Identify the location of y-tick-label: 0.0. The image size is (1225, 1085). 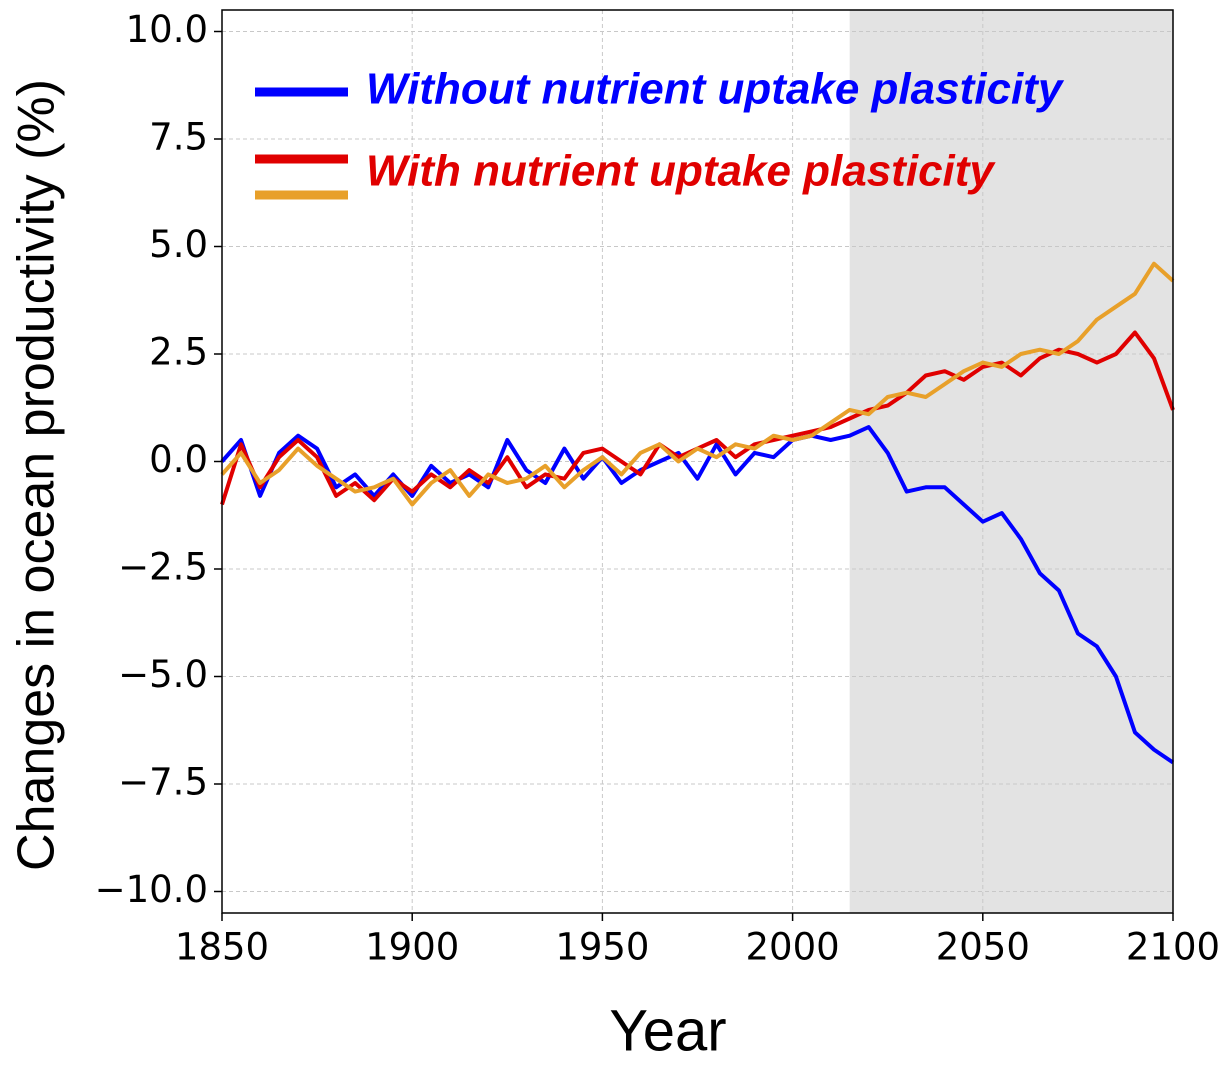
(178, 459).